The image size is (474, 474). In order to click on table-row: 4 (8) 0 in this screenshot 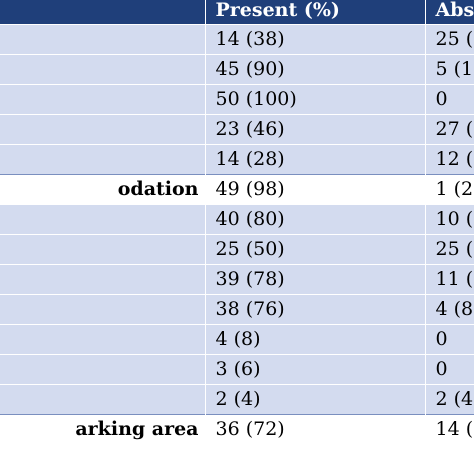, I will do `click(237, 338)`.